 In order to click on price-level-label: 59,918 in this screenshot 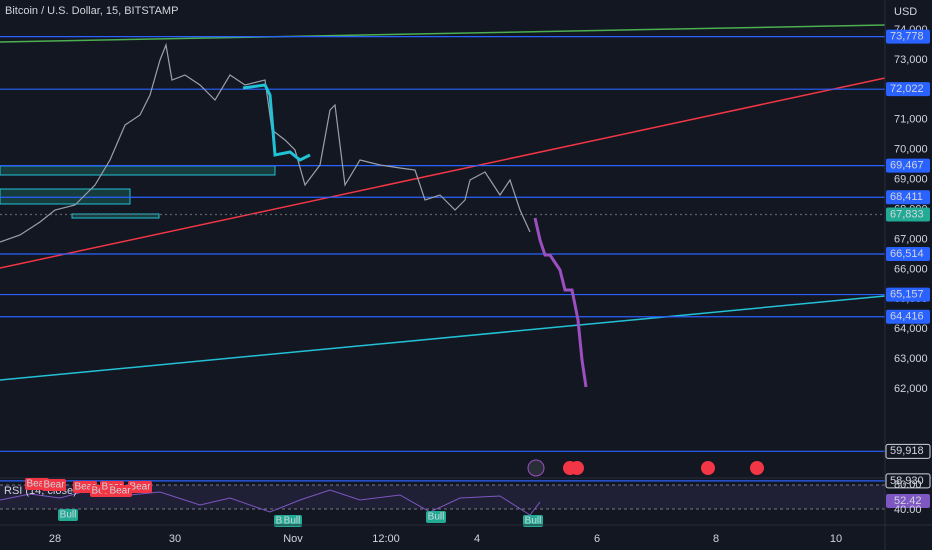, I will do `click(907, 451)`.